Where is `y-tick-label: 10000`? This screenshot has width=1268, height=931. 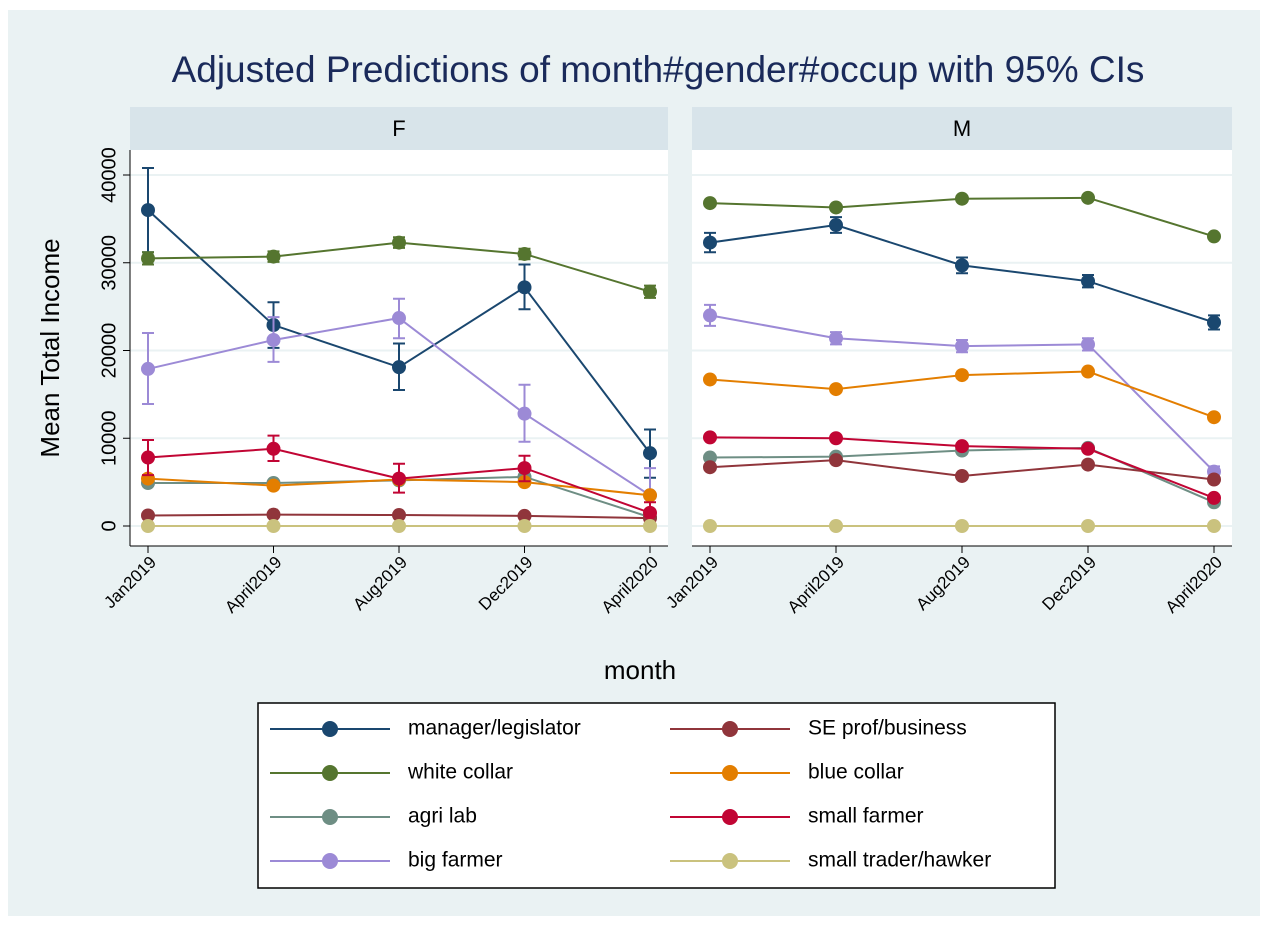 y-tick-label: 10000 is located at coordinates (109, 438).